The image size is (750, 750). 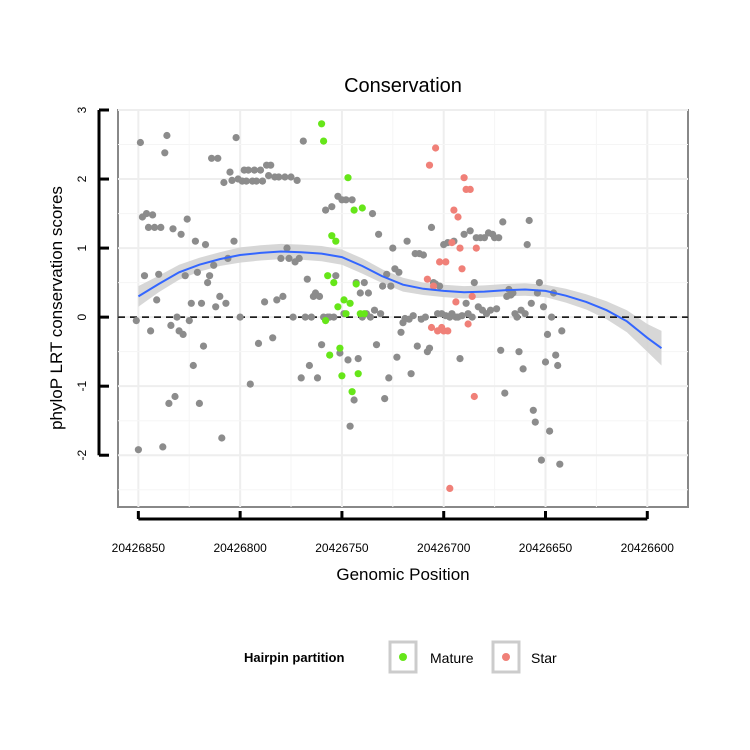 What do you see at coordinates (240, 548) in the screenshot?
I see `x-tick-label: 20426800` at bounding box center [240, 548].